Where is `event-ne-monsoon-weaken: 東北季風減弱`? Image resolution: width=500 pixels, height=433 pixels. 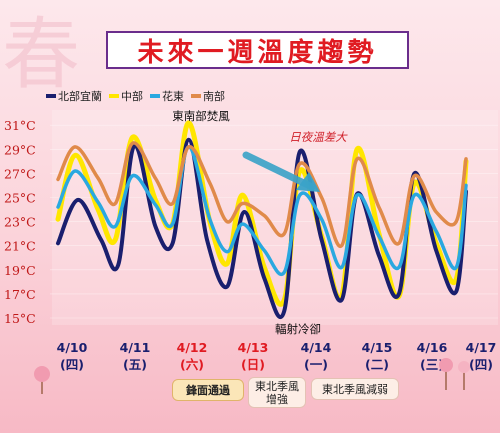
event-ne-monsoon-weaken: 東北季風減弱 is located at coordinates (355, 389).